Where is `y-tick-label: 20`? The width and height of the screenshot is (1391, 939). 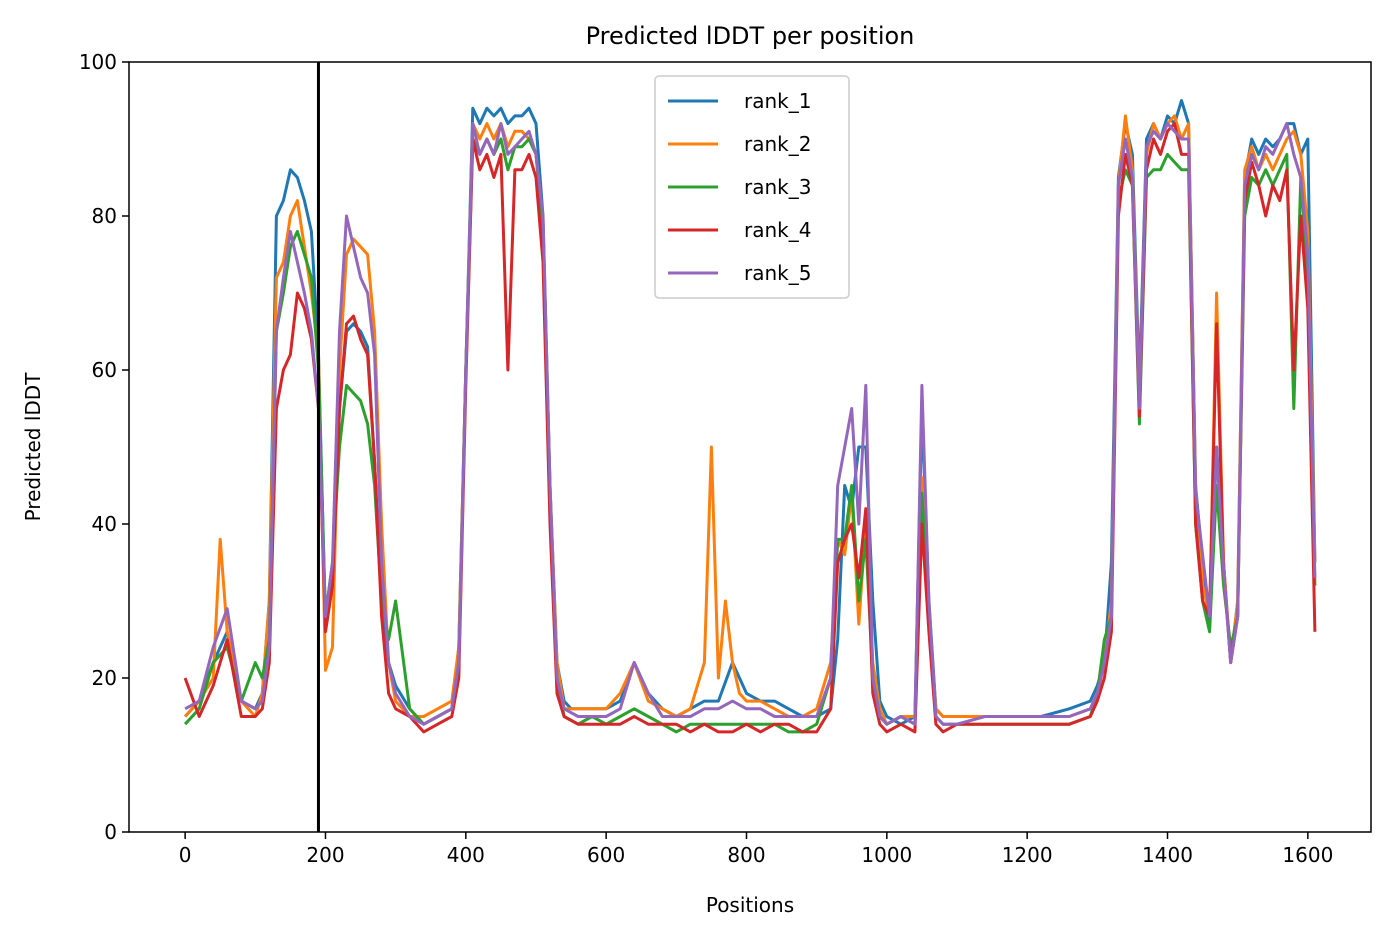
y-tick-label: 20 is located at coordinates (104, 678).